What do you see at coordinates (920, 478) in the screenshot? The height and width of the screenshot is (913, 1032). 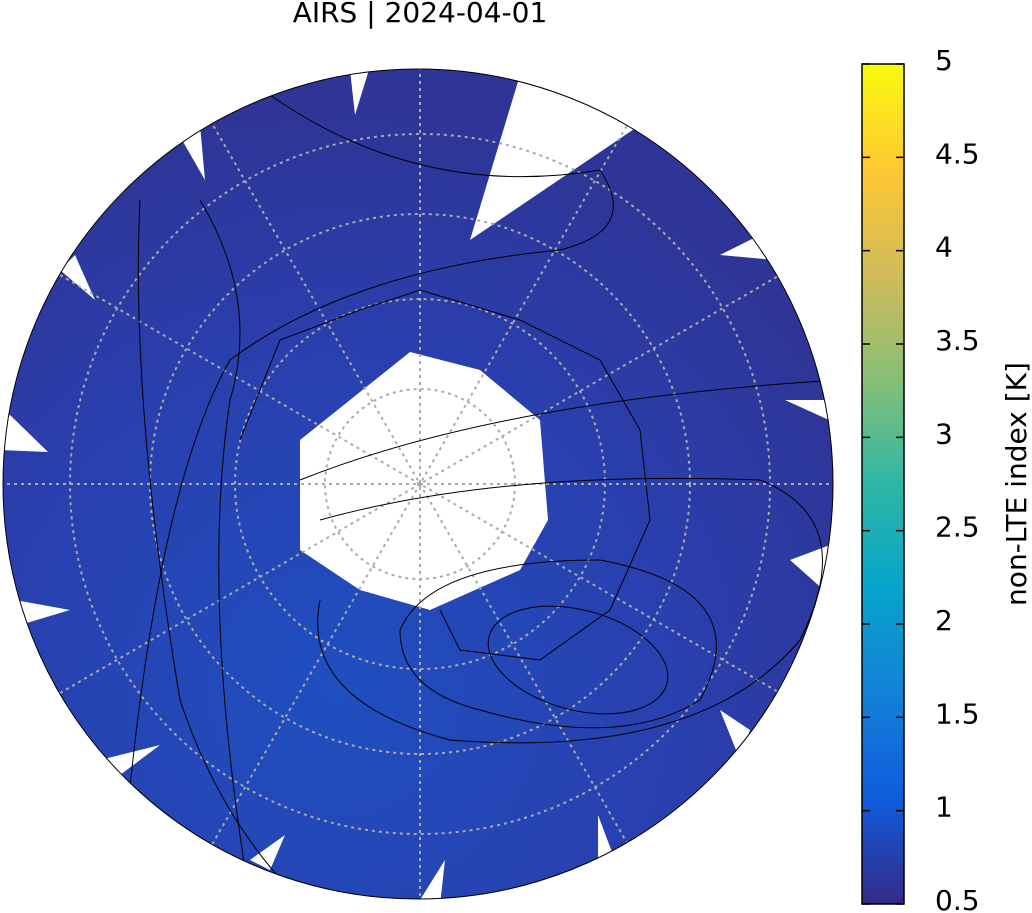 I see `colorbar: 0.5 1 1.5 2 2.5 3 3.5 4 4.5 5` at bounding box center [920, 478].